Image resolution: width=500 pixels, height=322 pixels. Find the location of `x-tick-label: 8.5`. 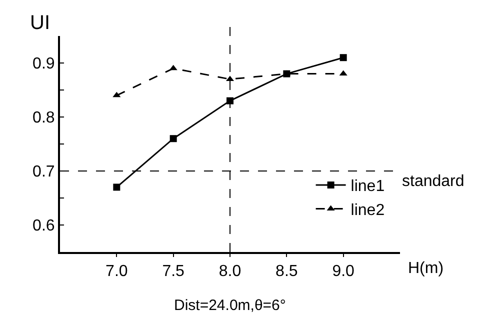

x-tick-label: 8.5 is located at coordinates (287, 271).